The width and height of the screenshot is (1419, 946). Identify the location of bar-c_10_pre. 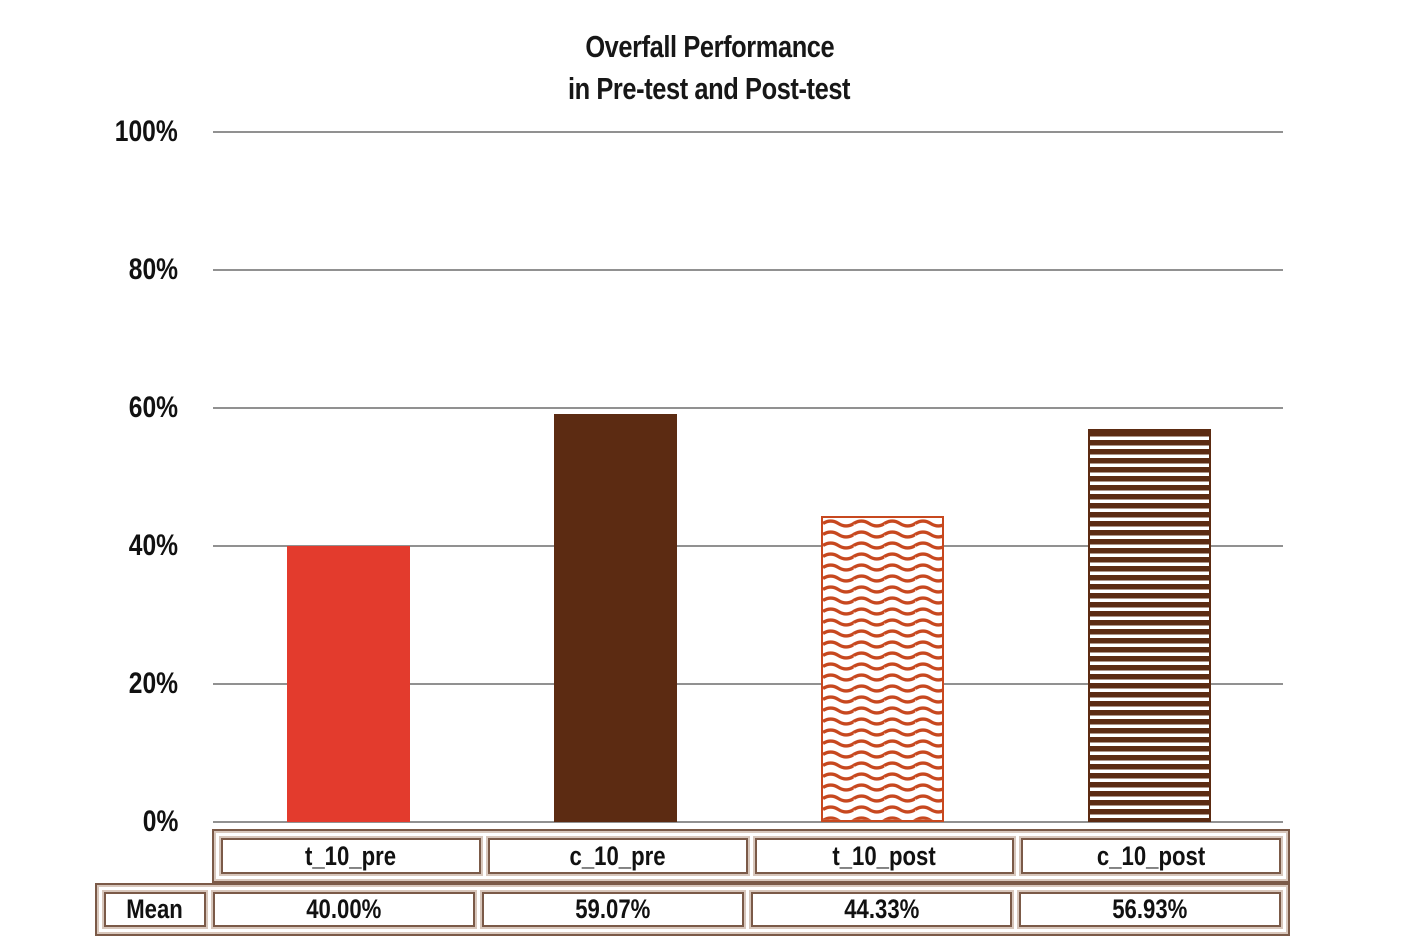
(615, 618).